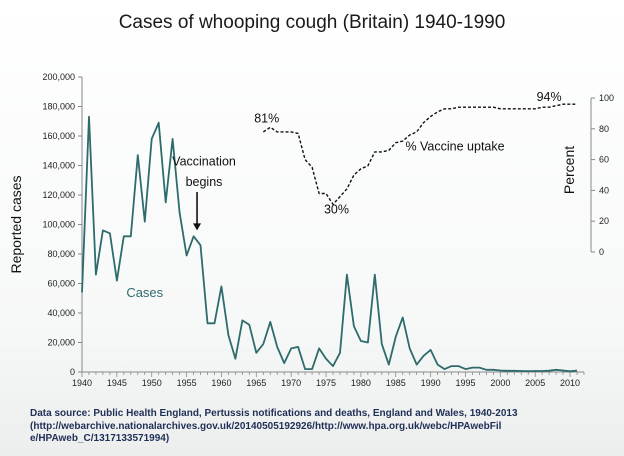 The width and height of the screenshot is (624, 456). I want to click on x-tick-label: 1990, so click(431, 383).